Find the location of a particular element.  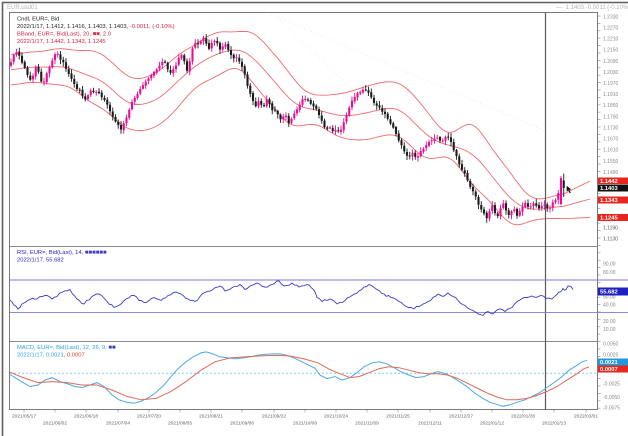

svg-text: 80.00 is located at coordinates (609, 273).